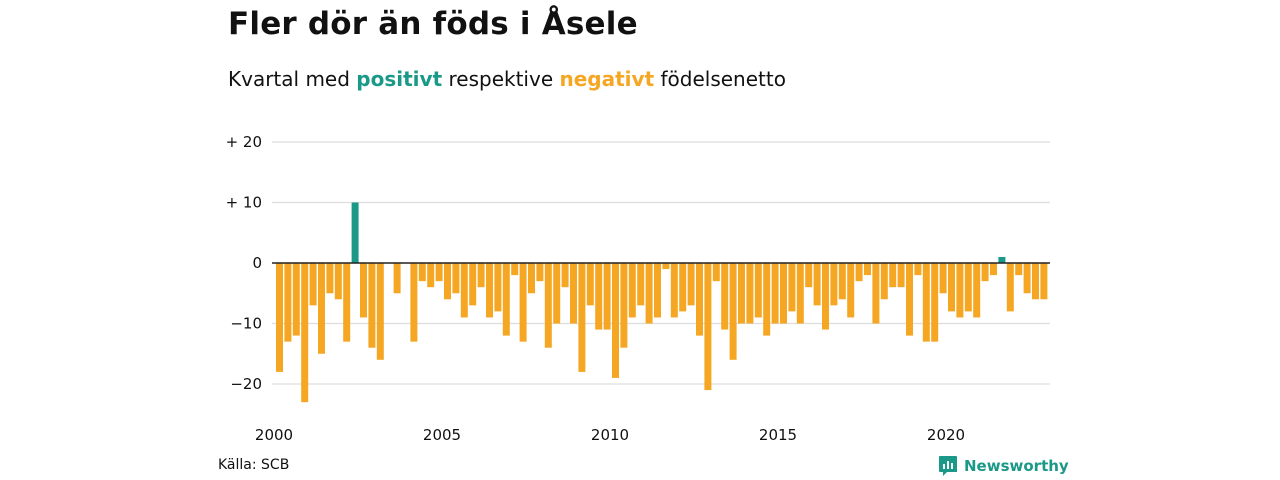  I want to click on source-credit: Källa: SCB, so click(254, 465).